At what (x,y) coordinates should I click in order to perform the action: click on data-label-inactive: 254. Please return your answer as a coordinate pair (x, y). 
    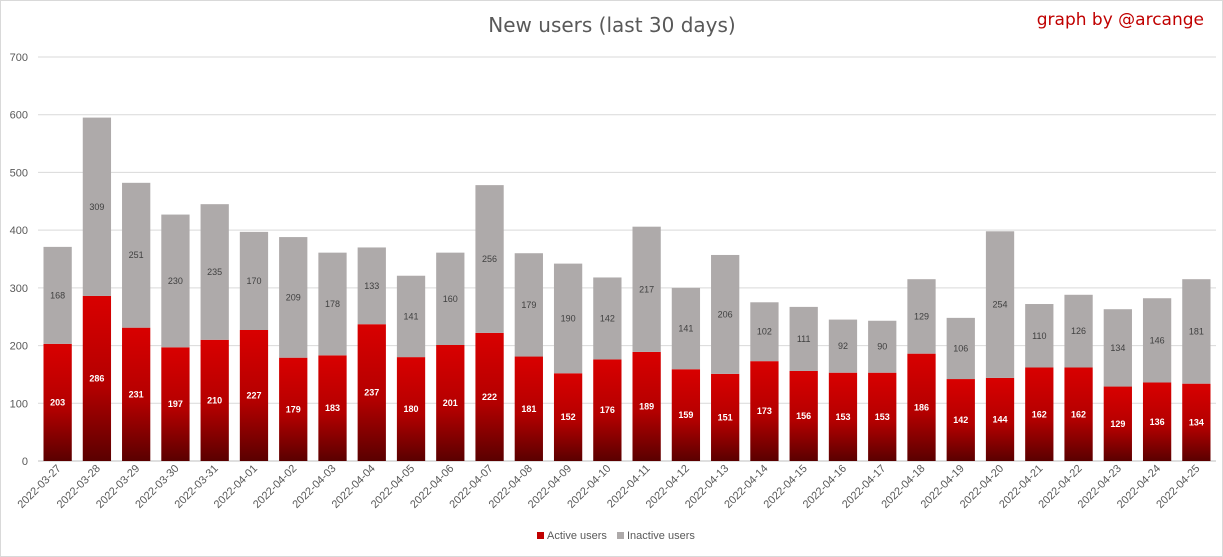
    Looking at the image, I should click on (1000, 305).